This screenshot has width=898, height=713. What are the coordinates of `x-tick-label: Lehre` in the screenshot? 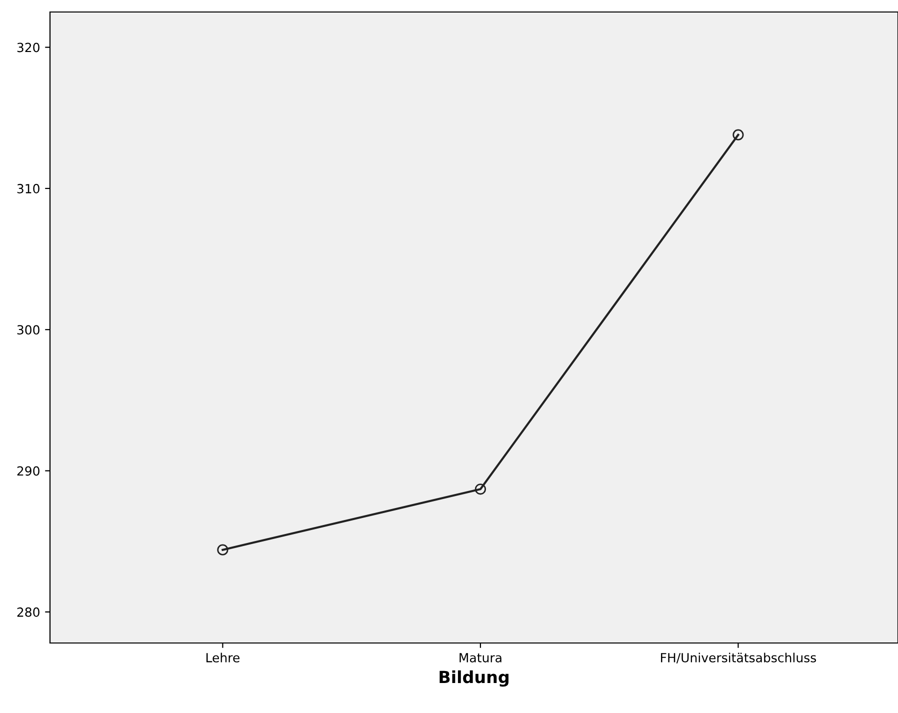 It's located at (223, 657).